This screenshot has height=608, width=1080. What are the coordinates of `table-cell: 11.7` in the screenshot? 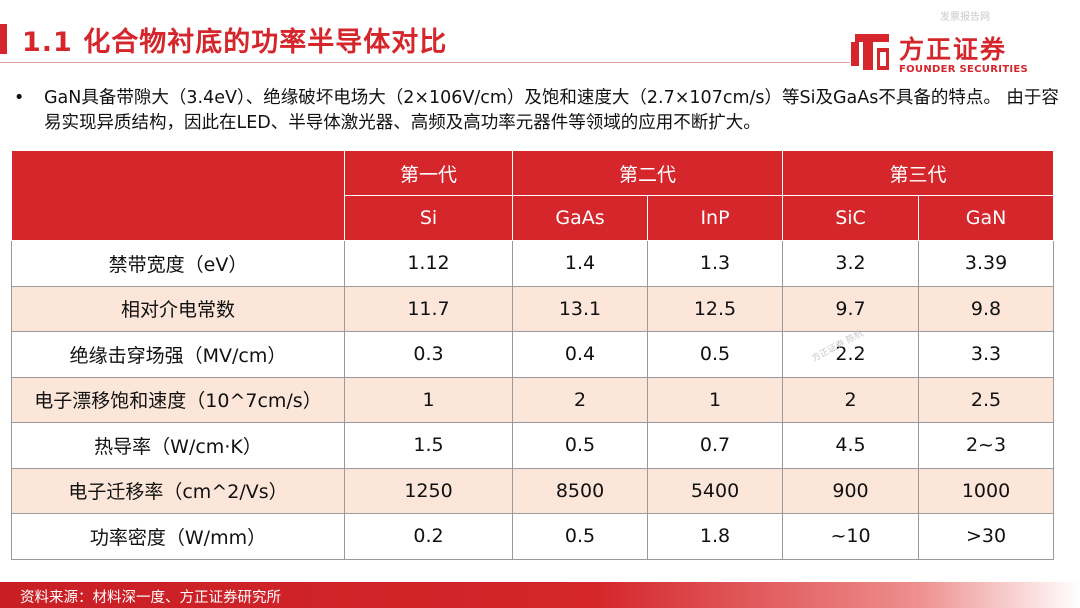 It's located at (428, 308).